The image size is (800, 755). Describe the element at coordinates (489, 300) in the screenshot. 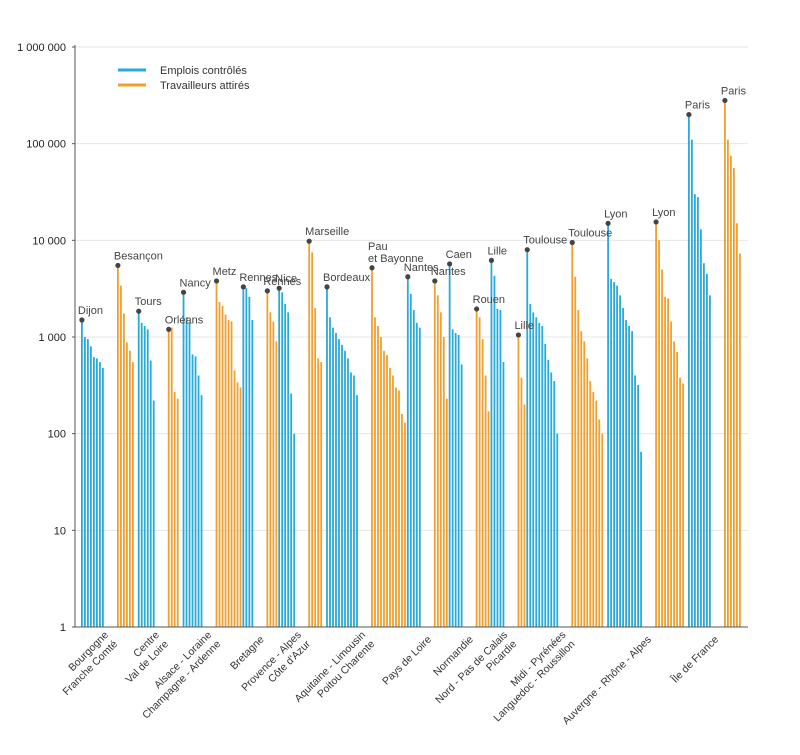

I see `annotation-label: Rouen` at that location.